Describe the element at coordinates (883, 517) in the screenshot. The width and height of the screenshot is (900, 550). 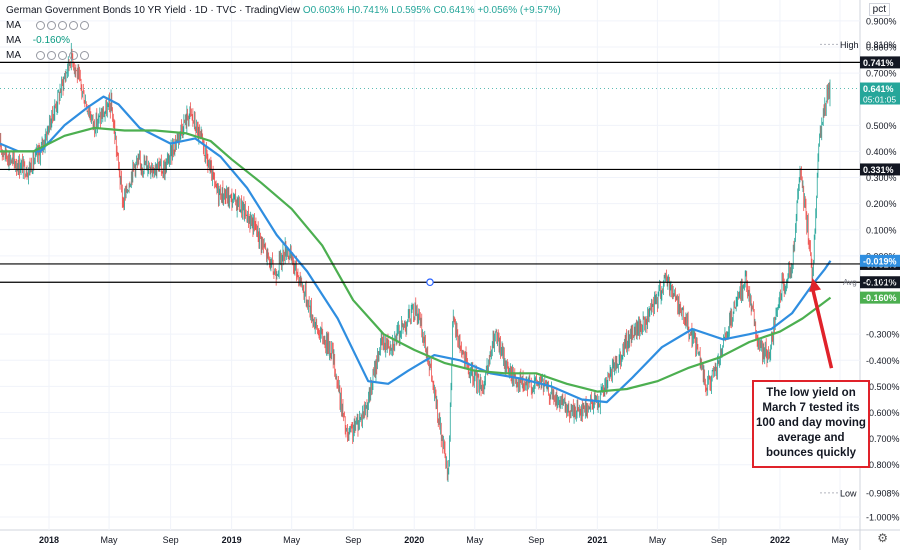
I see `y-tick-label: -1.000%` at that location.